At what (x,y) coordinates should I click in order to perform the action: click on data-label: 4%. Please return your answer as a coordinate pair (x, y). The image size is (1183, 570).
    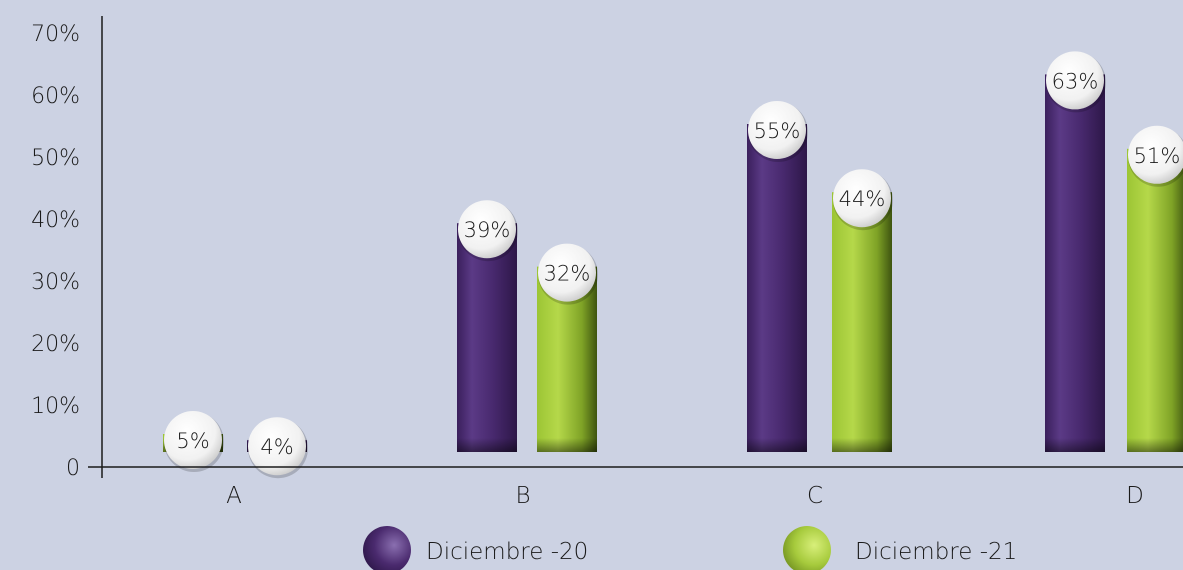
    Looking at the image, I should click on (276, 447).